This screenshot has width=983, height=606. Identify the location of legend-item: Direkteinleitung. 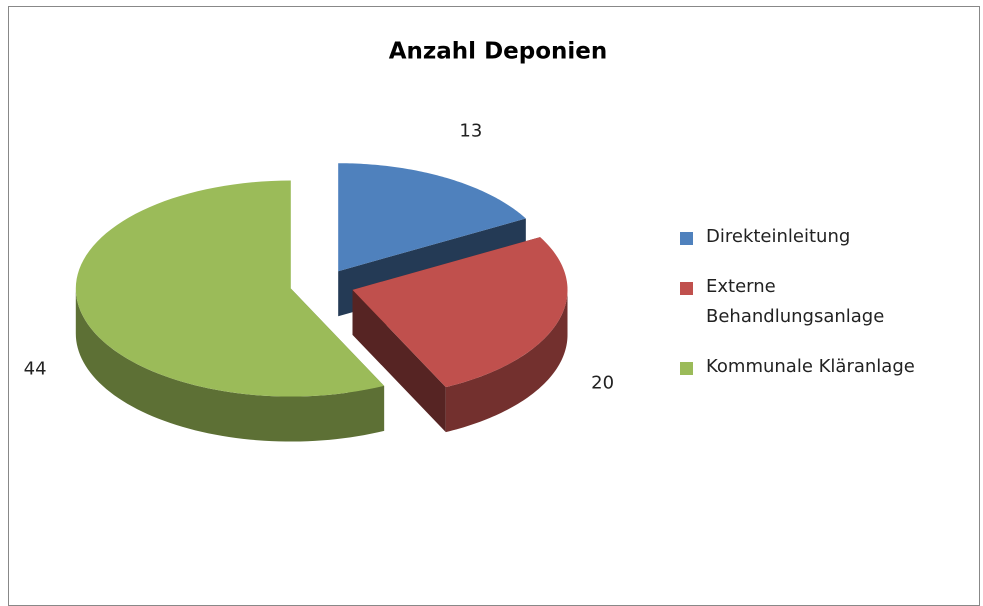
(818, 237).